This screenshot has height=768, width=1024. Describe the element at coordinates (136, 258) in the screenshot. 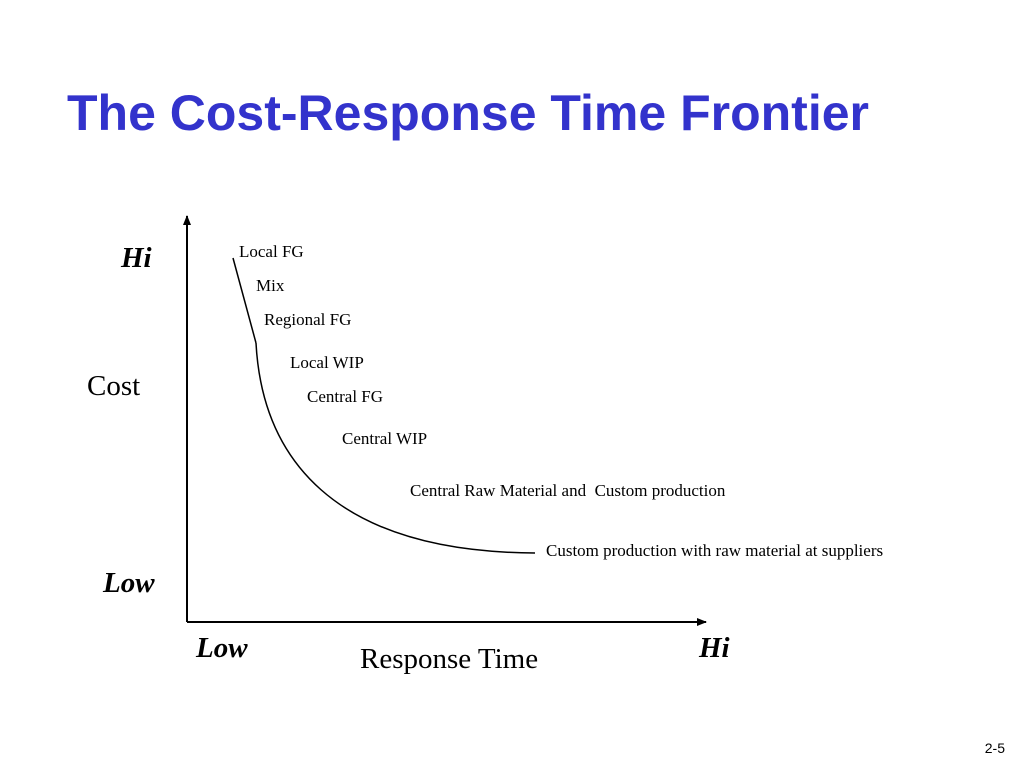

I see `y-axis-high-label: Hi` at that location.